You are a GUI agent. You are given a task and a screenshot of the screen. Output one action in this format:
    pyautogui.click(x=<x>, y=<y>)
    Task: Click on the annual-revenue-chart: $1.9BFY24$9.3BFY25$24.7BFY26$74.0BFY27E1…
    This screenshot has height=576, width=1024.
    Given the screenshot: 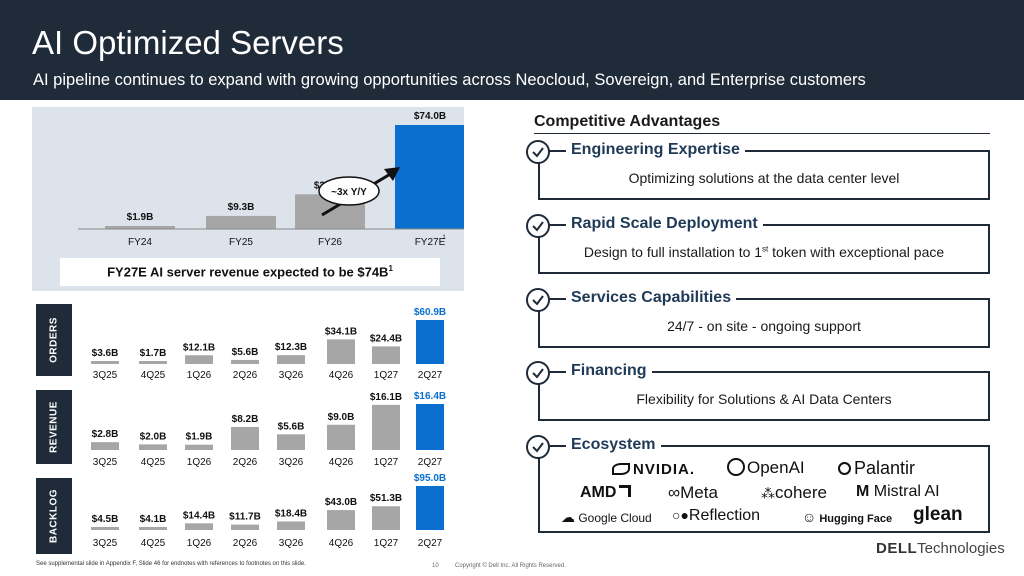 What is the action you would take?
    pyautogui.click(x=271, y=179)
    